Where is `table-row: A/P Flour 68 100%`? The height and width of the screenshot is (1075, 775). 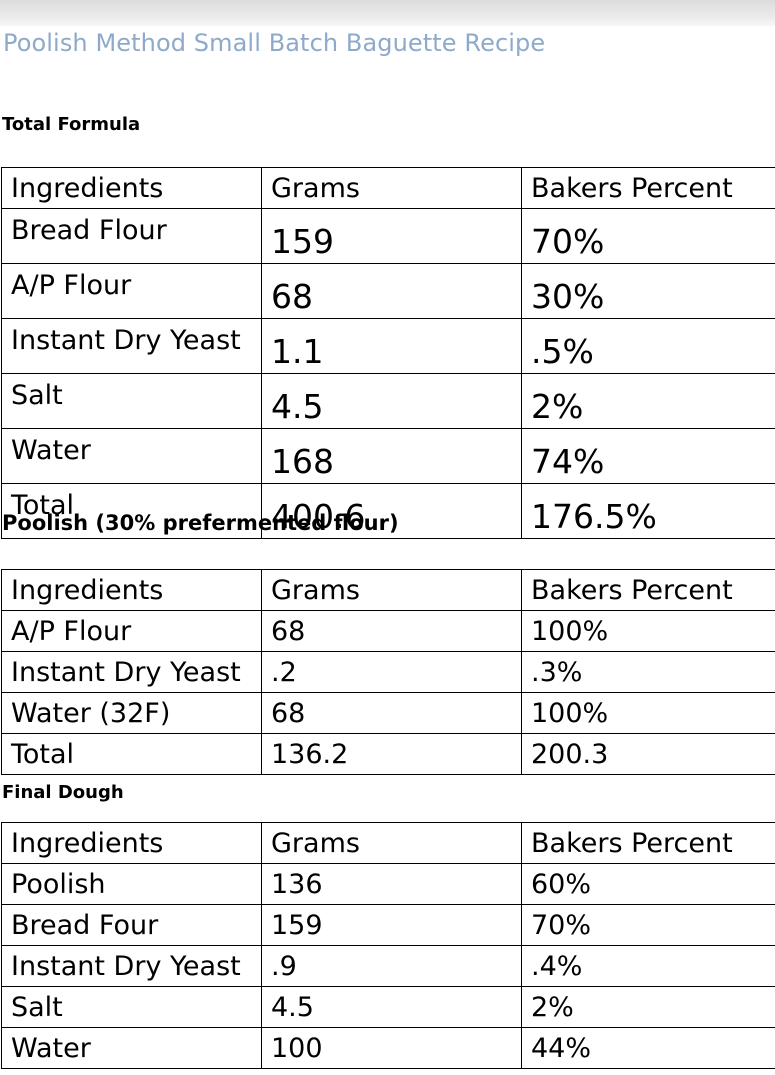
table-row: A/P Flour 68 100% is located at coordinates (388, 631).